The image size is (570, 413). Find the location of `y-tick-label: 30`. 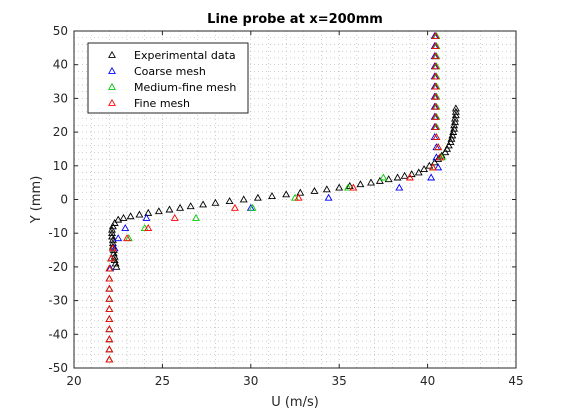

y-tick-label: 30 is located at coordinates (60, 98).